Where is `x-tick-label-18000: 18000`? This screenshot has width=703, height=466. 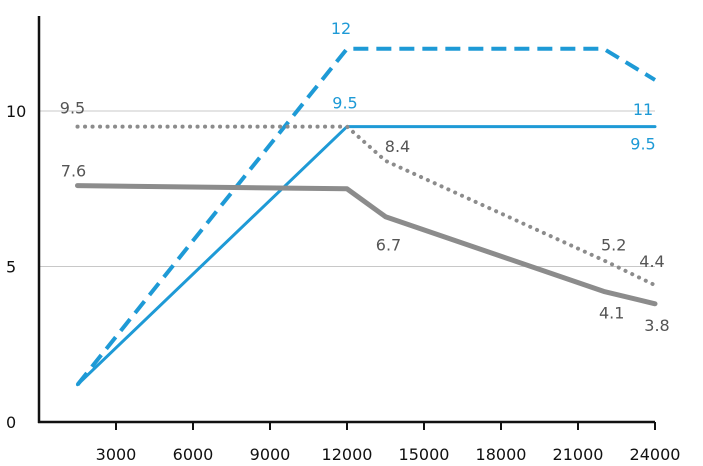
x-tick-label-18000: 18000 is located at coordinates (501, 454).